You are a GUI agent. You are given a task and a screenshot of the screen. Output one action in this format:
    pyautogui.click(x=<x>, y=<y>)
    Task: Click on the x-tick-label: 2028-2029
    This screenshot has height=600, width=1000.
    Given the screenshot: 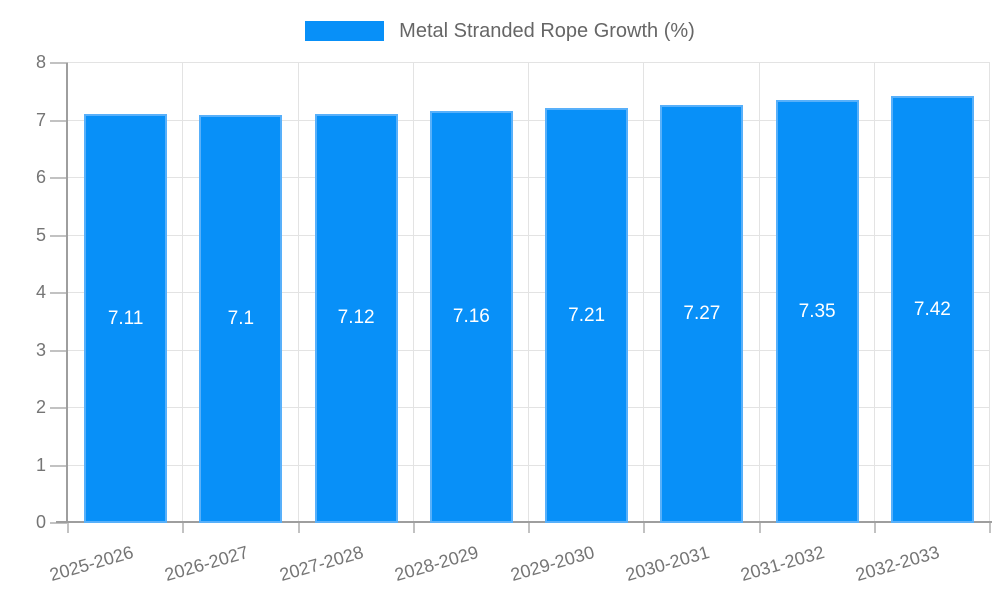 What is the action you would take?
    pyautogui.click(x=436, y=563)
    